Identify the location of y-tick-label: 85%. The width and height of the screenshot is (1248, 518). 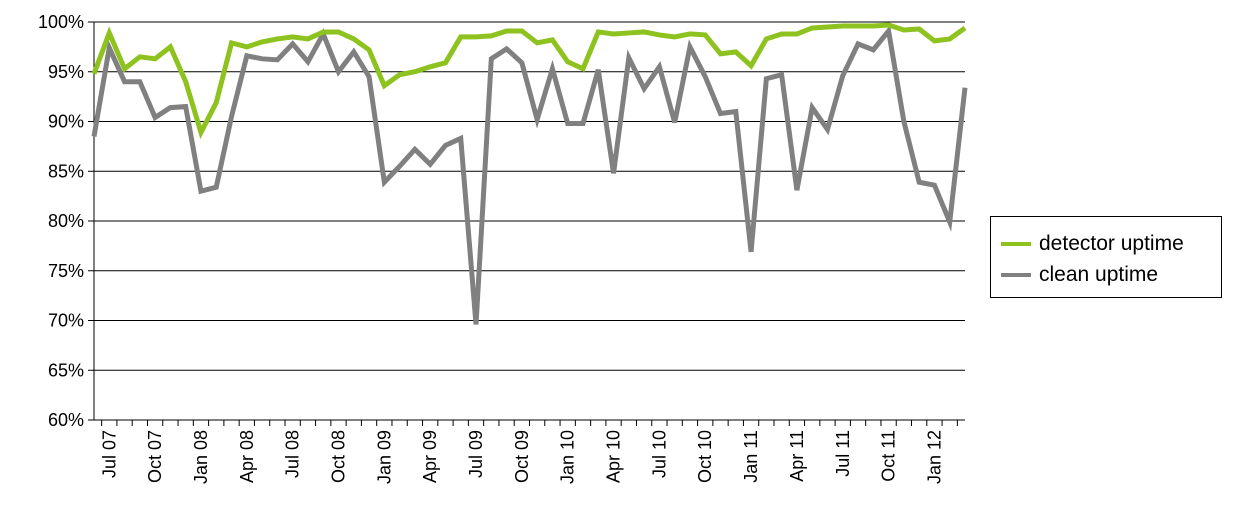
(66, 171).